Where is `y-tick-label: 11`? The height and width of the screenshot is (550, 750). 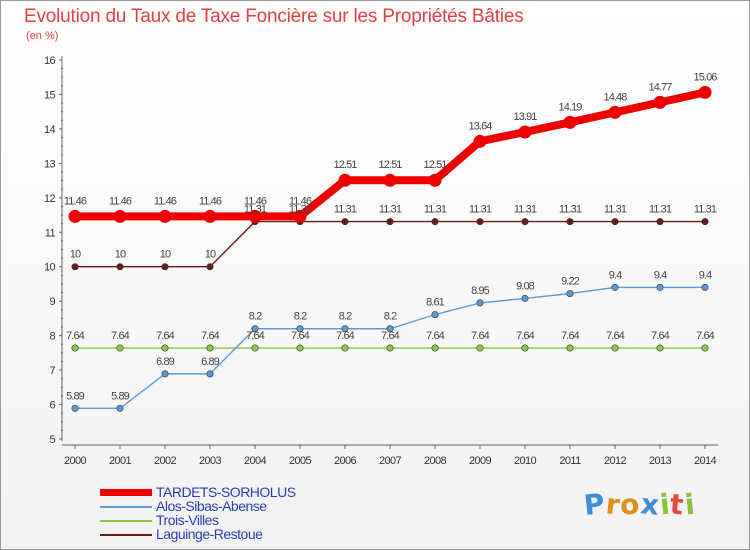
y-tick-label: 11 is located at coordinates (50, 233).